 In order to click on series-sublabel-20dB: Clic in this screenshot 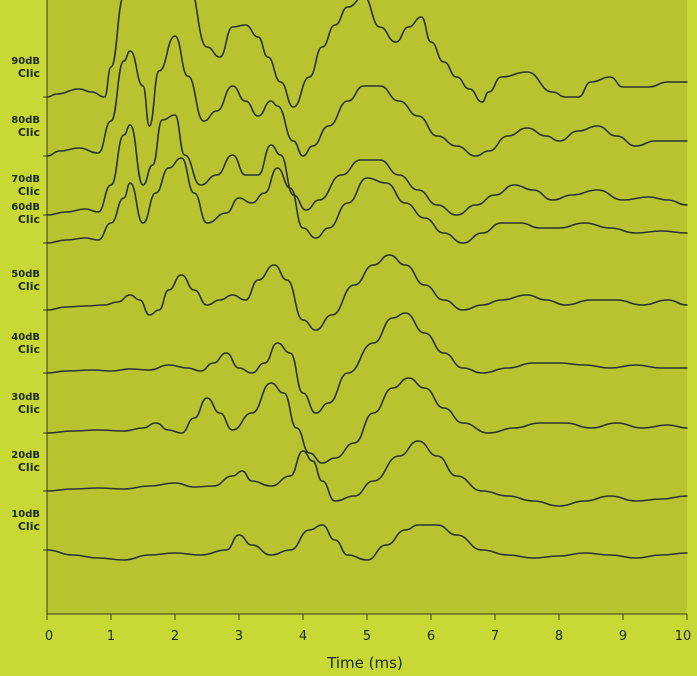, I will do `click(29, 467)`.